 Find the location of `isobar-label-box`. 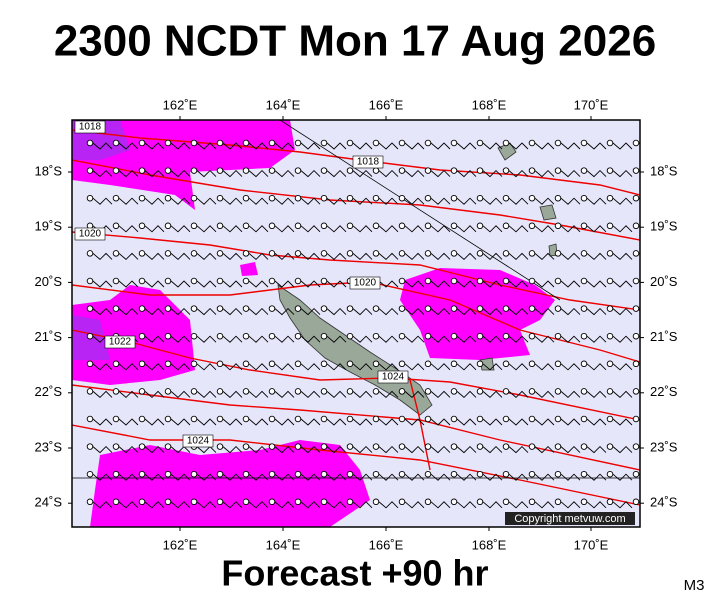

isobar-label-box is located at coordinates (365, 283).